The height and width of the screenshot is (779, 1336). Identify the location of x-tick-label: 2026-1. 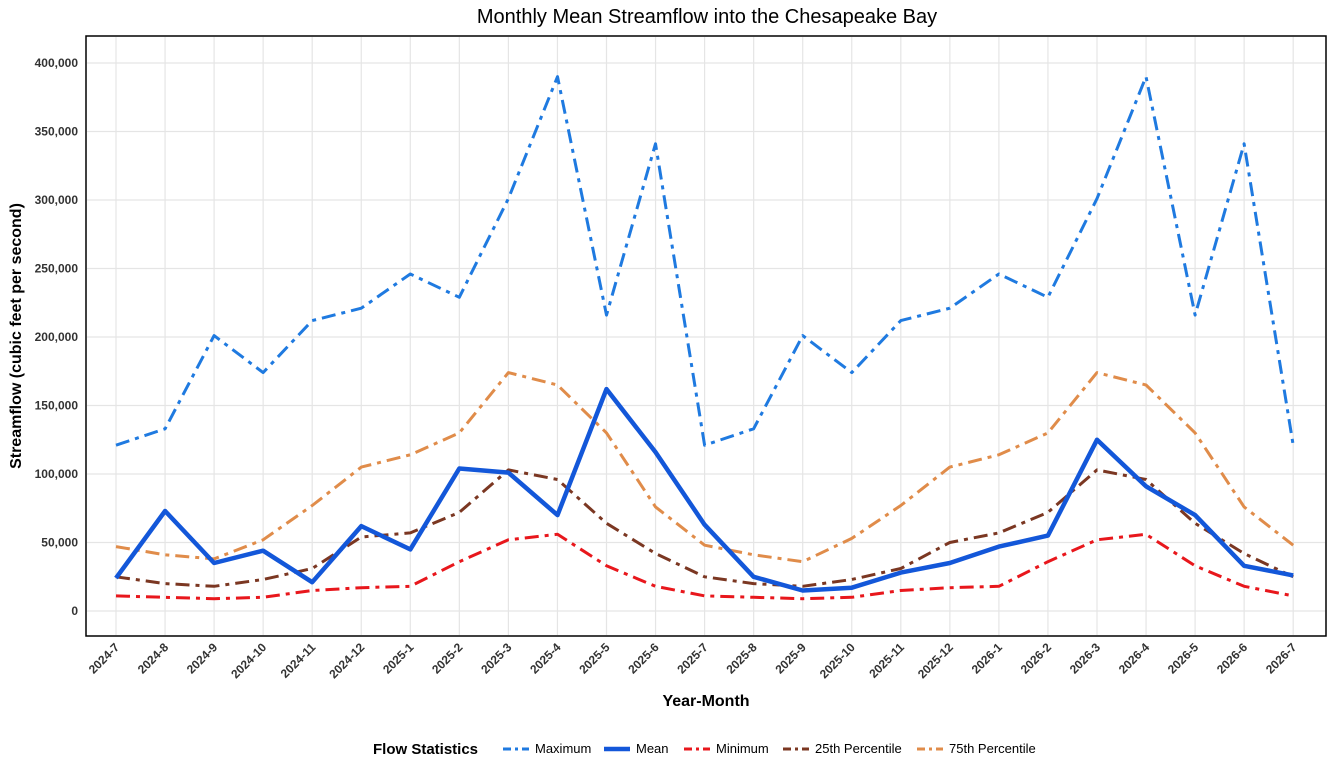
(987, 658).